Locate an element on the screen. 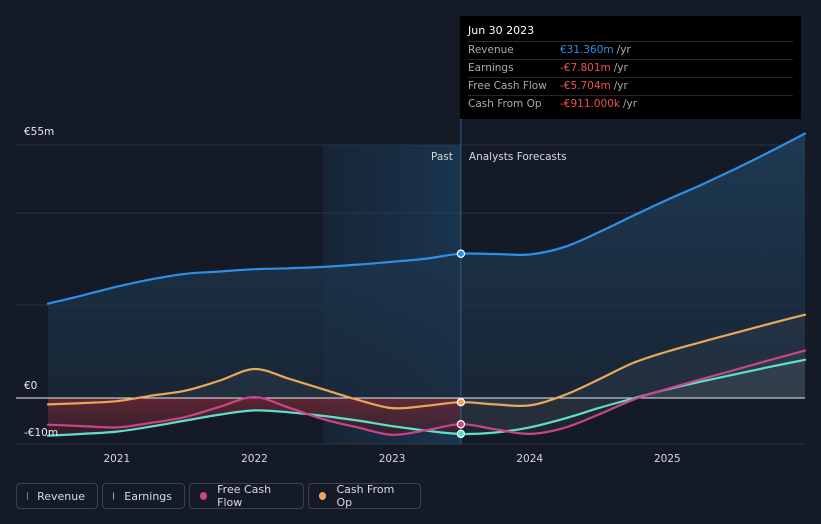 This screenshot has width=821, height=524. free-cash-flow-dot-icon is located at coordinates (204, 496).